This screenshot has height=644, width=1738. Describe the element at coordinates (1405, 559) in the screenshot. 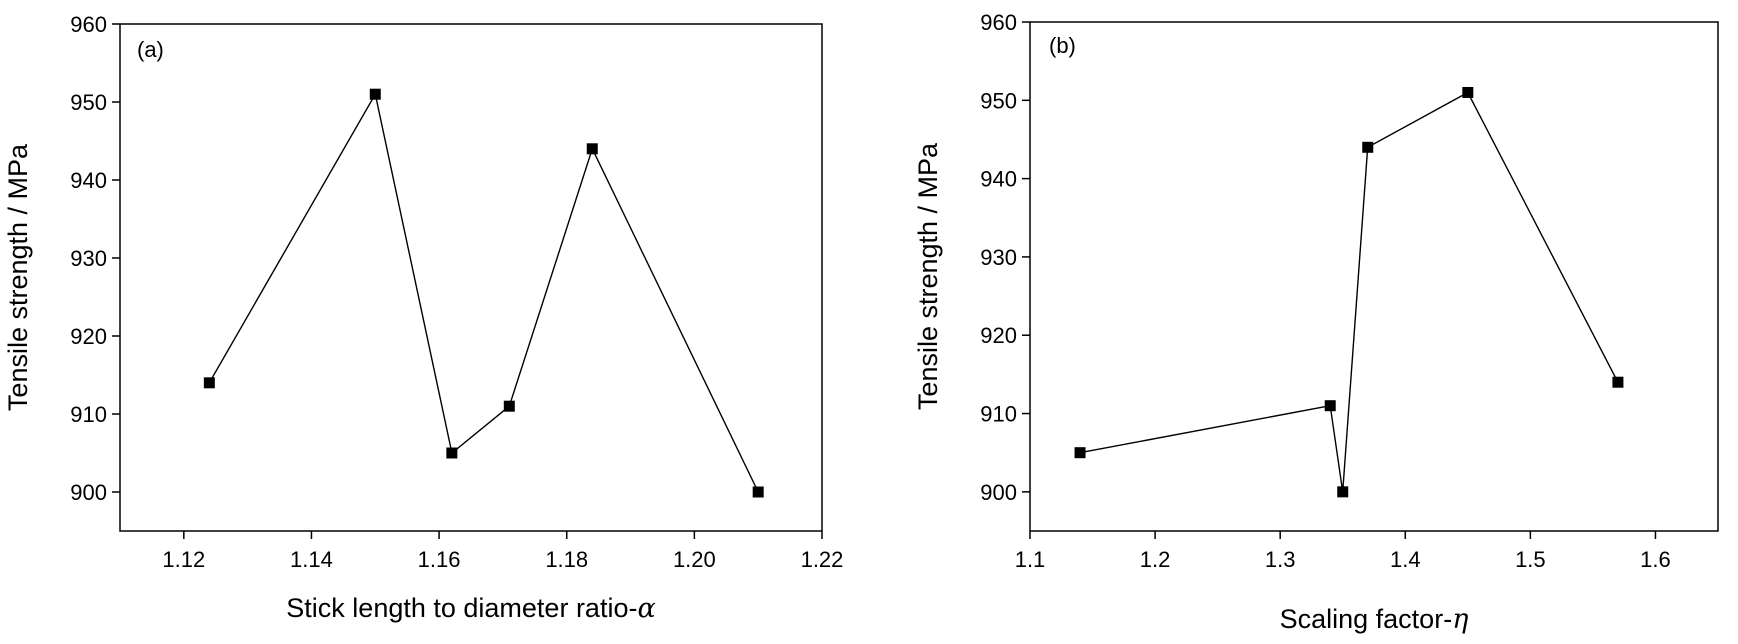

I see `x-tick-label: 1.4` at that location.